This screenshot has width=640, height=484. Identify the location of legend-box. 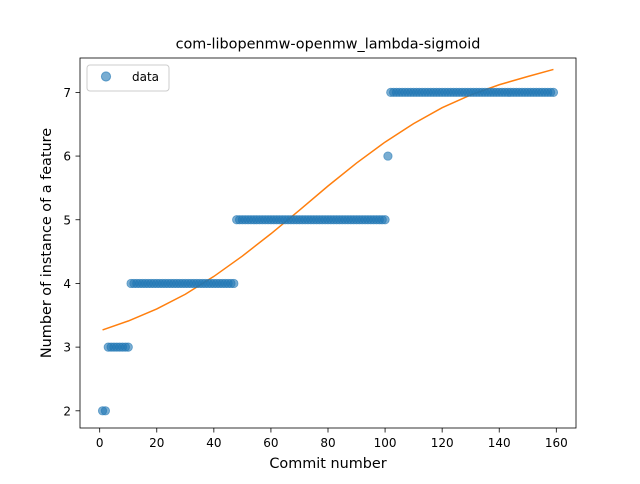
(128, 78).